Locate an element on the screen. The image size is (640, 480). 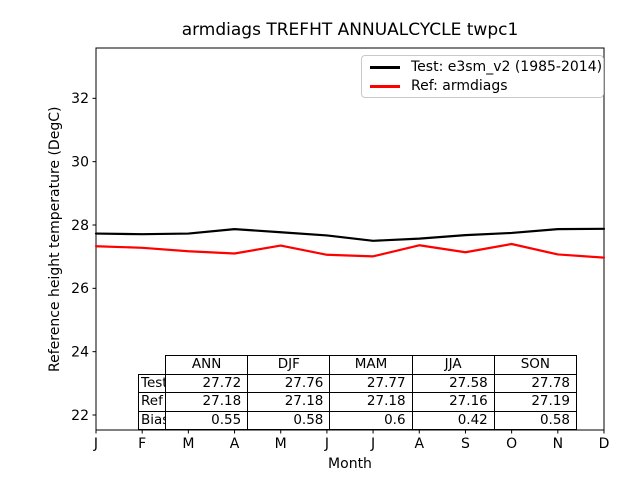
stats-column-header: DJF is located at coordinates (289, 365).